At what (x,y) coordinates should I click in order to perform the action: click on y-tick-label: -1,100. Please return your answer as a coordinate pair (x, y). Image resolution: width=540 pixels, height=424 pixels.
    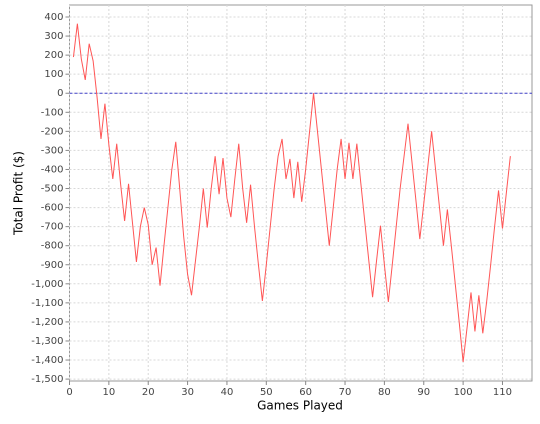
    Looking at the image, I should click on (47, 303).